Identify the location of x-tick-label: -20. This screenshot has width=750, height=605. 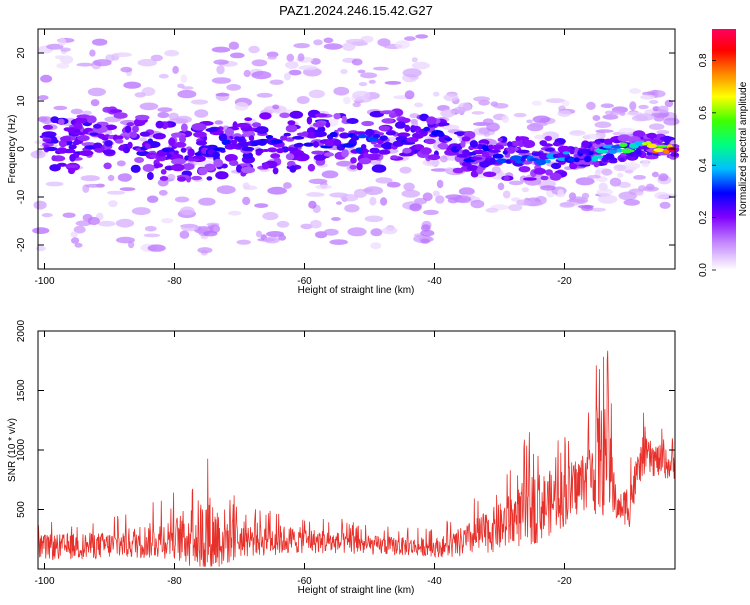
(564, 581).